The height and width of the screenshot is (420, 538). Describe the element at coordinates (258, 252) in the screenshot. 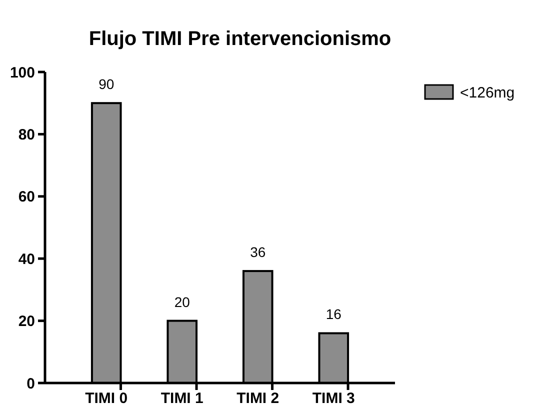

I see `data-label: 36` at that location.